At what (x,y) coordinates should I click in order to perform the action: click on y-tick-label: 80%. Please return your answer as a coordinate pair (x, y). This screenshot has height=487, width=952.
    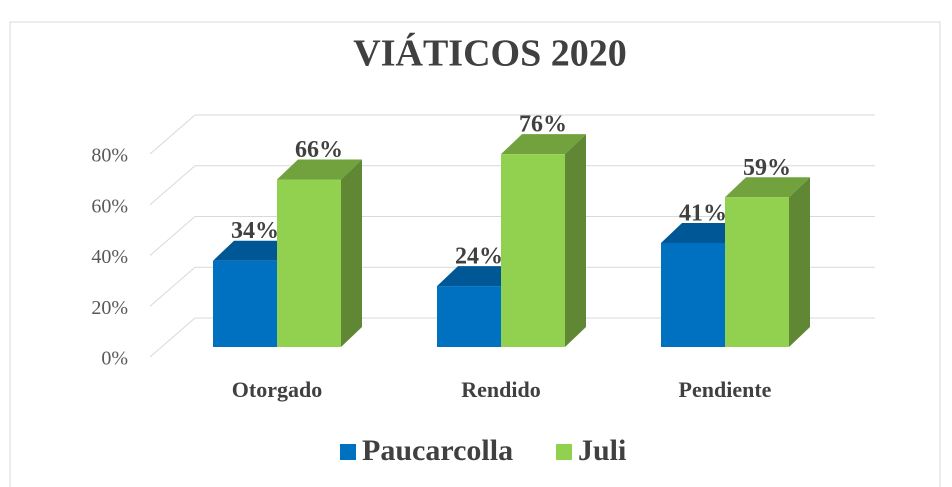
    Looking at the image, I should click on (109, 156).